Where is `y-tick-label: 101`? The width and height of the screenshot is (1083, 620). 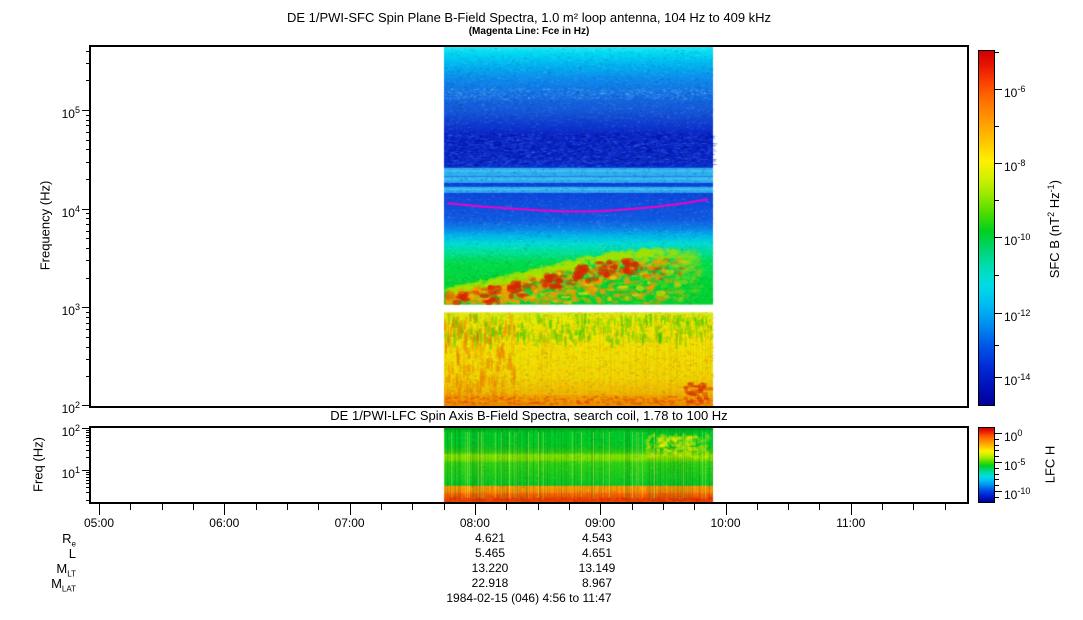
y-tick-label: 101 is located at coordinates (57, 472).